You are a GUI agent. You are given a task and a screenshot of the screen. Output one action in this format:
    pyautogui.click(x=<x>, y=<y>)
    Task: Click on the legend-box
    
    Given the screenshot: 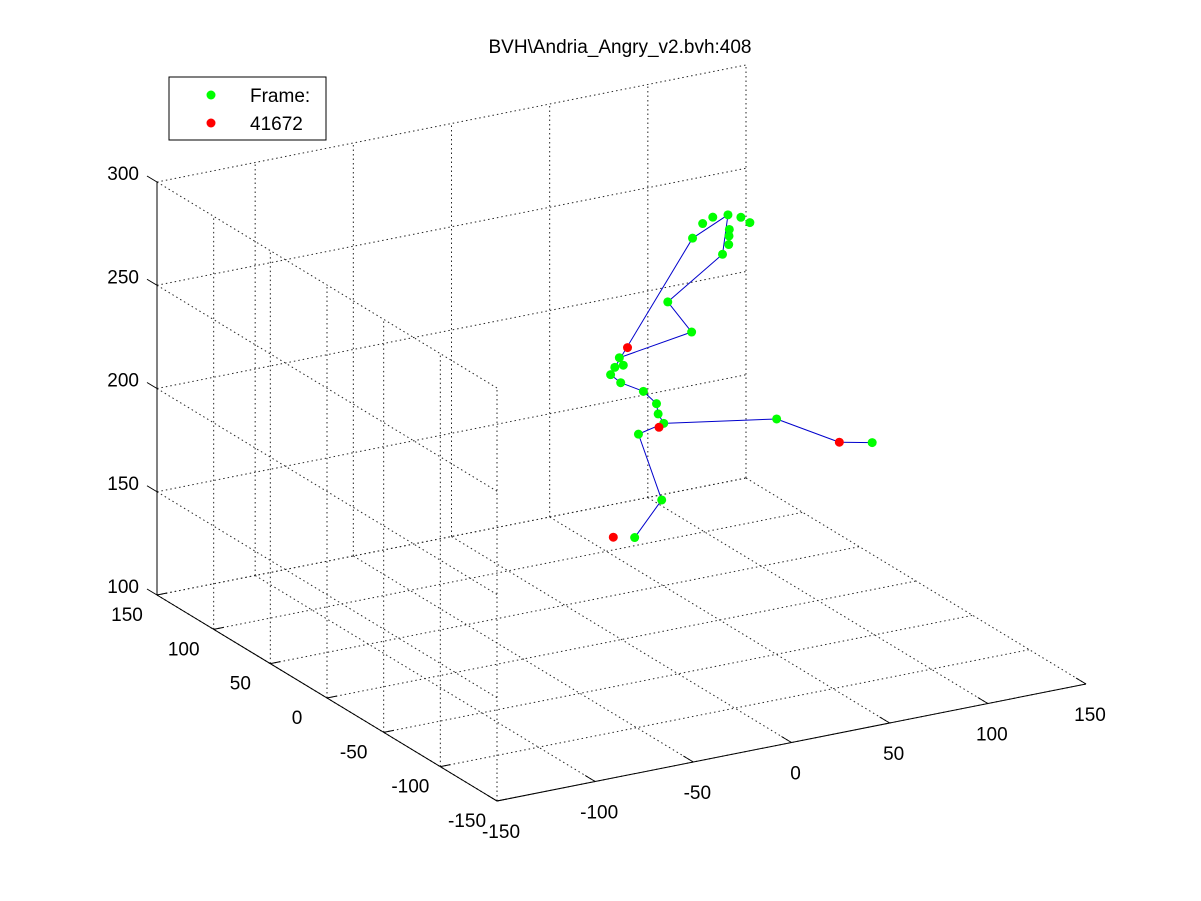 What is the action you would take?
    pyautogui.click(x=247, y=108)
    